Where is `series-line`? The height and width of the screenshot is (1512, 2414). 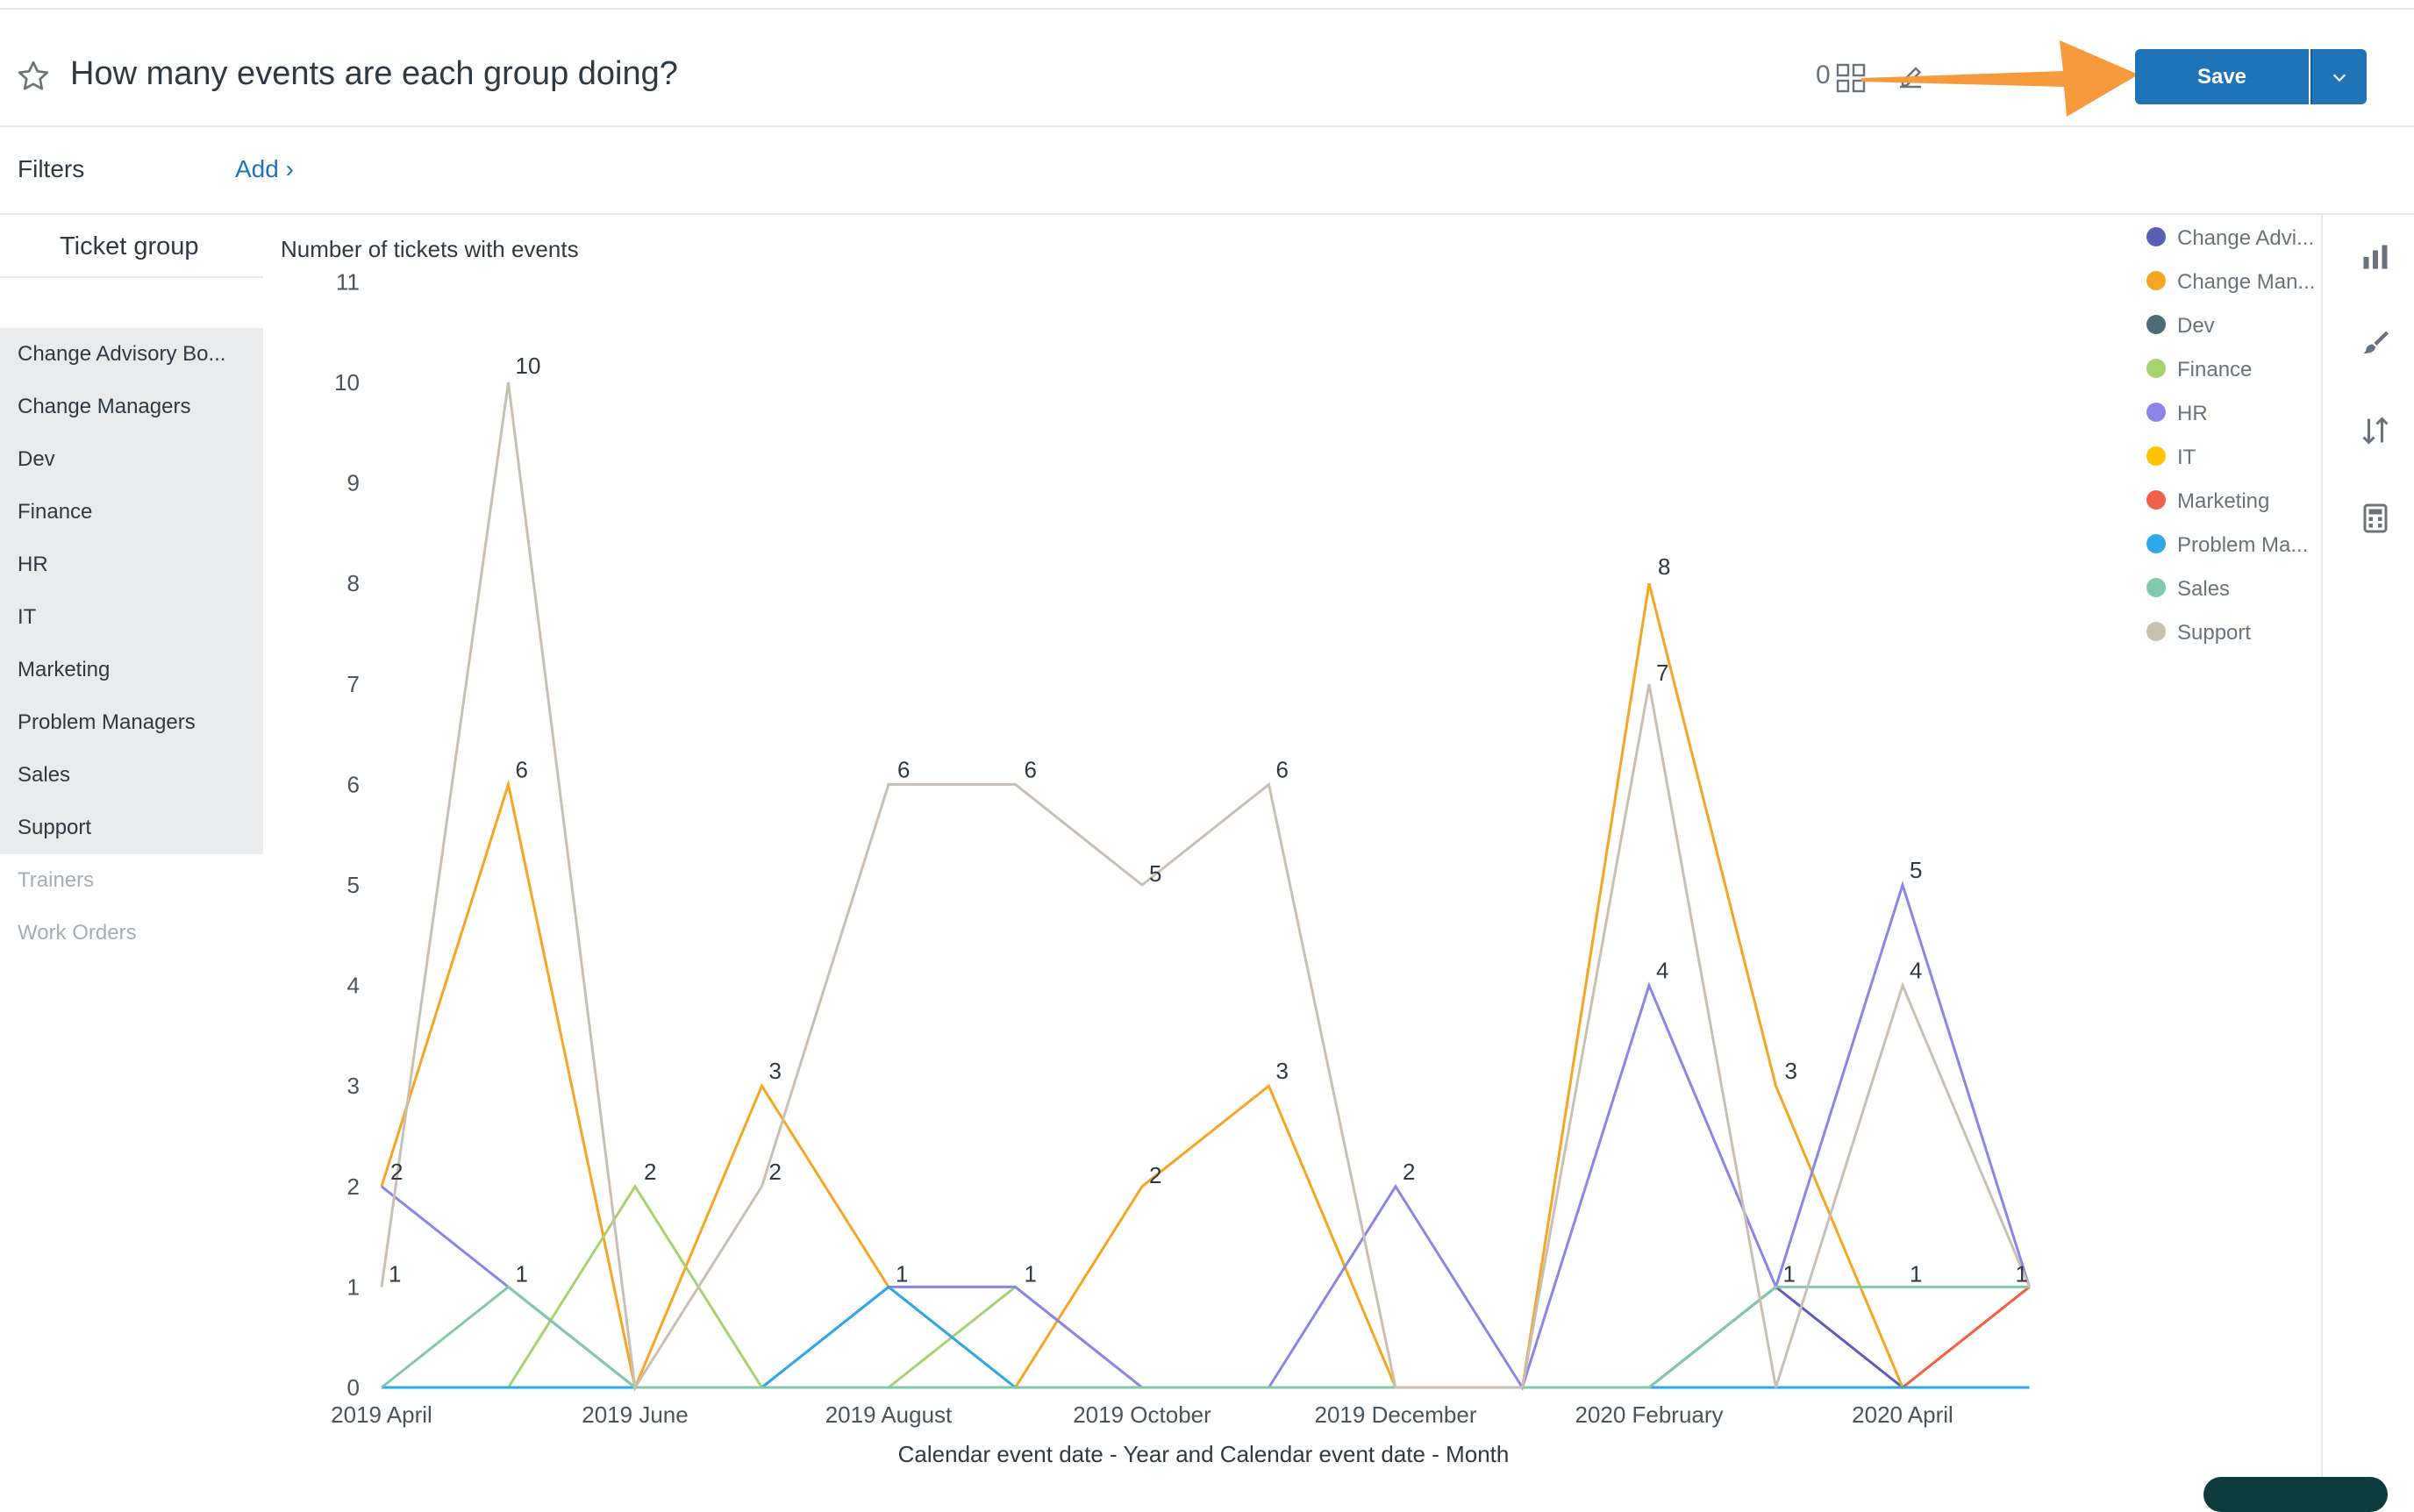 series-line is located at coordinates (1205, 1337).